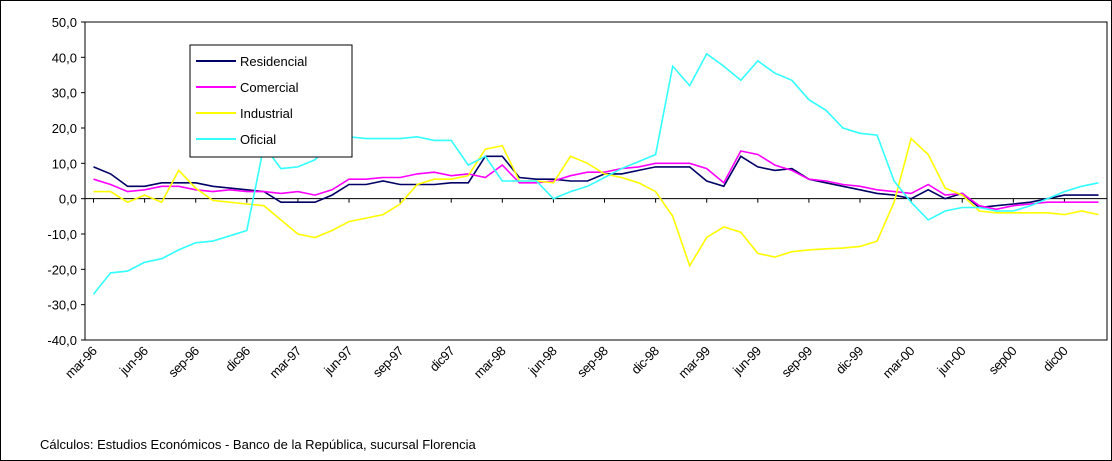 The height and width of the screenshot is (461, 1112). What do you see at coordinates (271, 101) in the screenshot?
I see `legend: Residencial Comercial Industrial Oficial` at bounding box center [271, 101].